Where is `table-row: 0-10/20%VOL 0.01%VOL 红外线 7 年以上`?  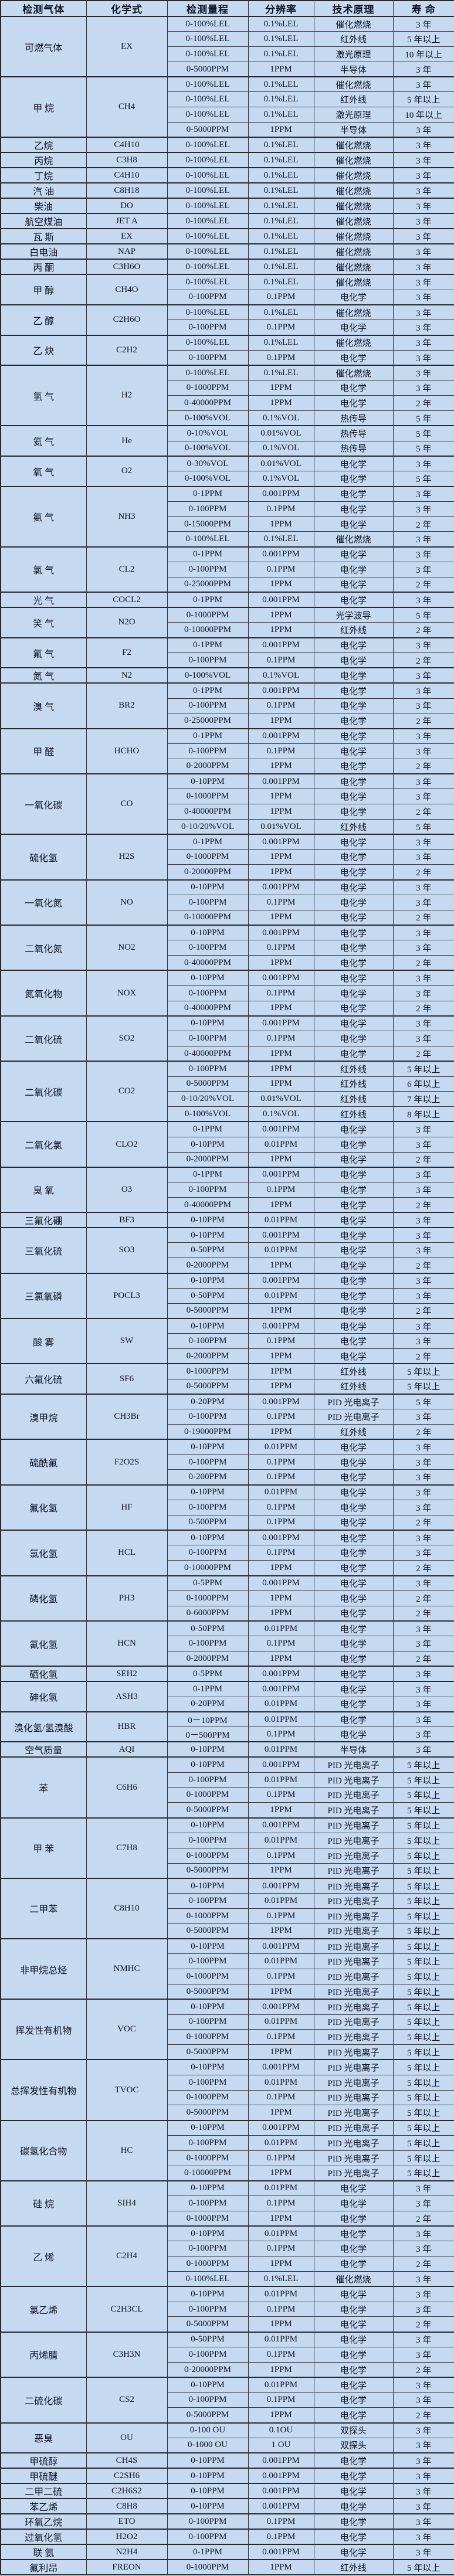
table-row: 0-10/20%VOL 0.01%VOL 红外线 7 年以上 is located at coordinates (227, 1099).